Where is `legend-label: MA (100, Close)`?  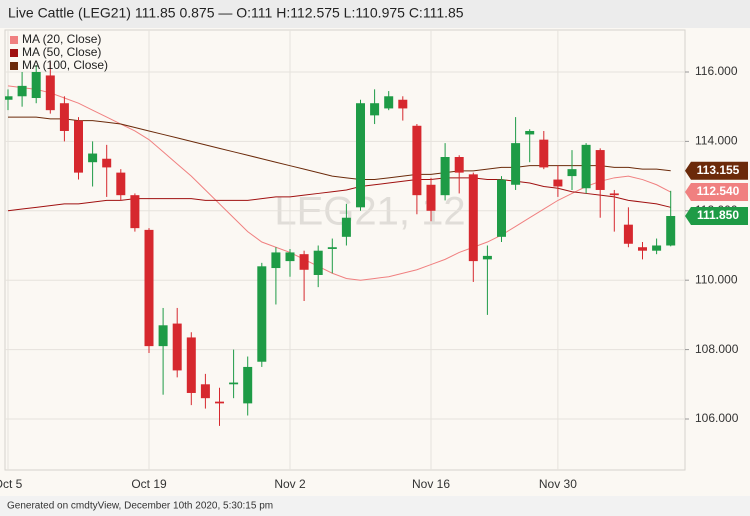 legend-label: MA (100, Close) is located at coordinates (65, 65).